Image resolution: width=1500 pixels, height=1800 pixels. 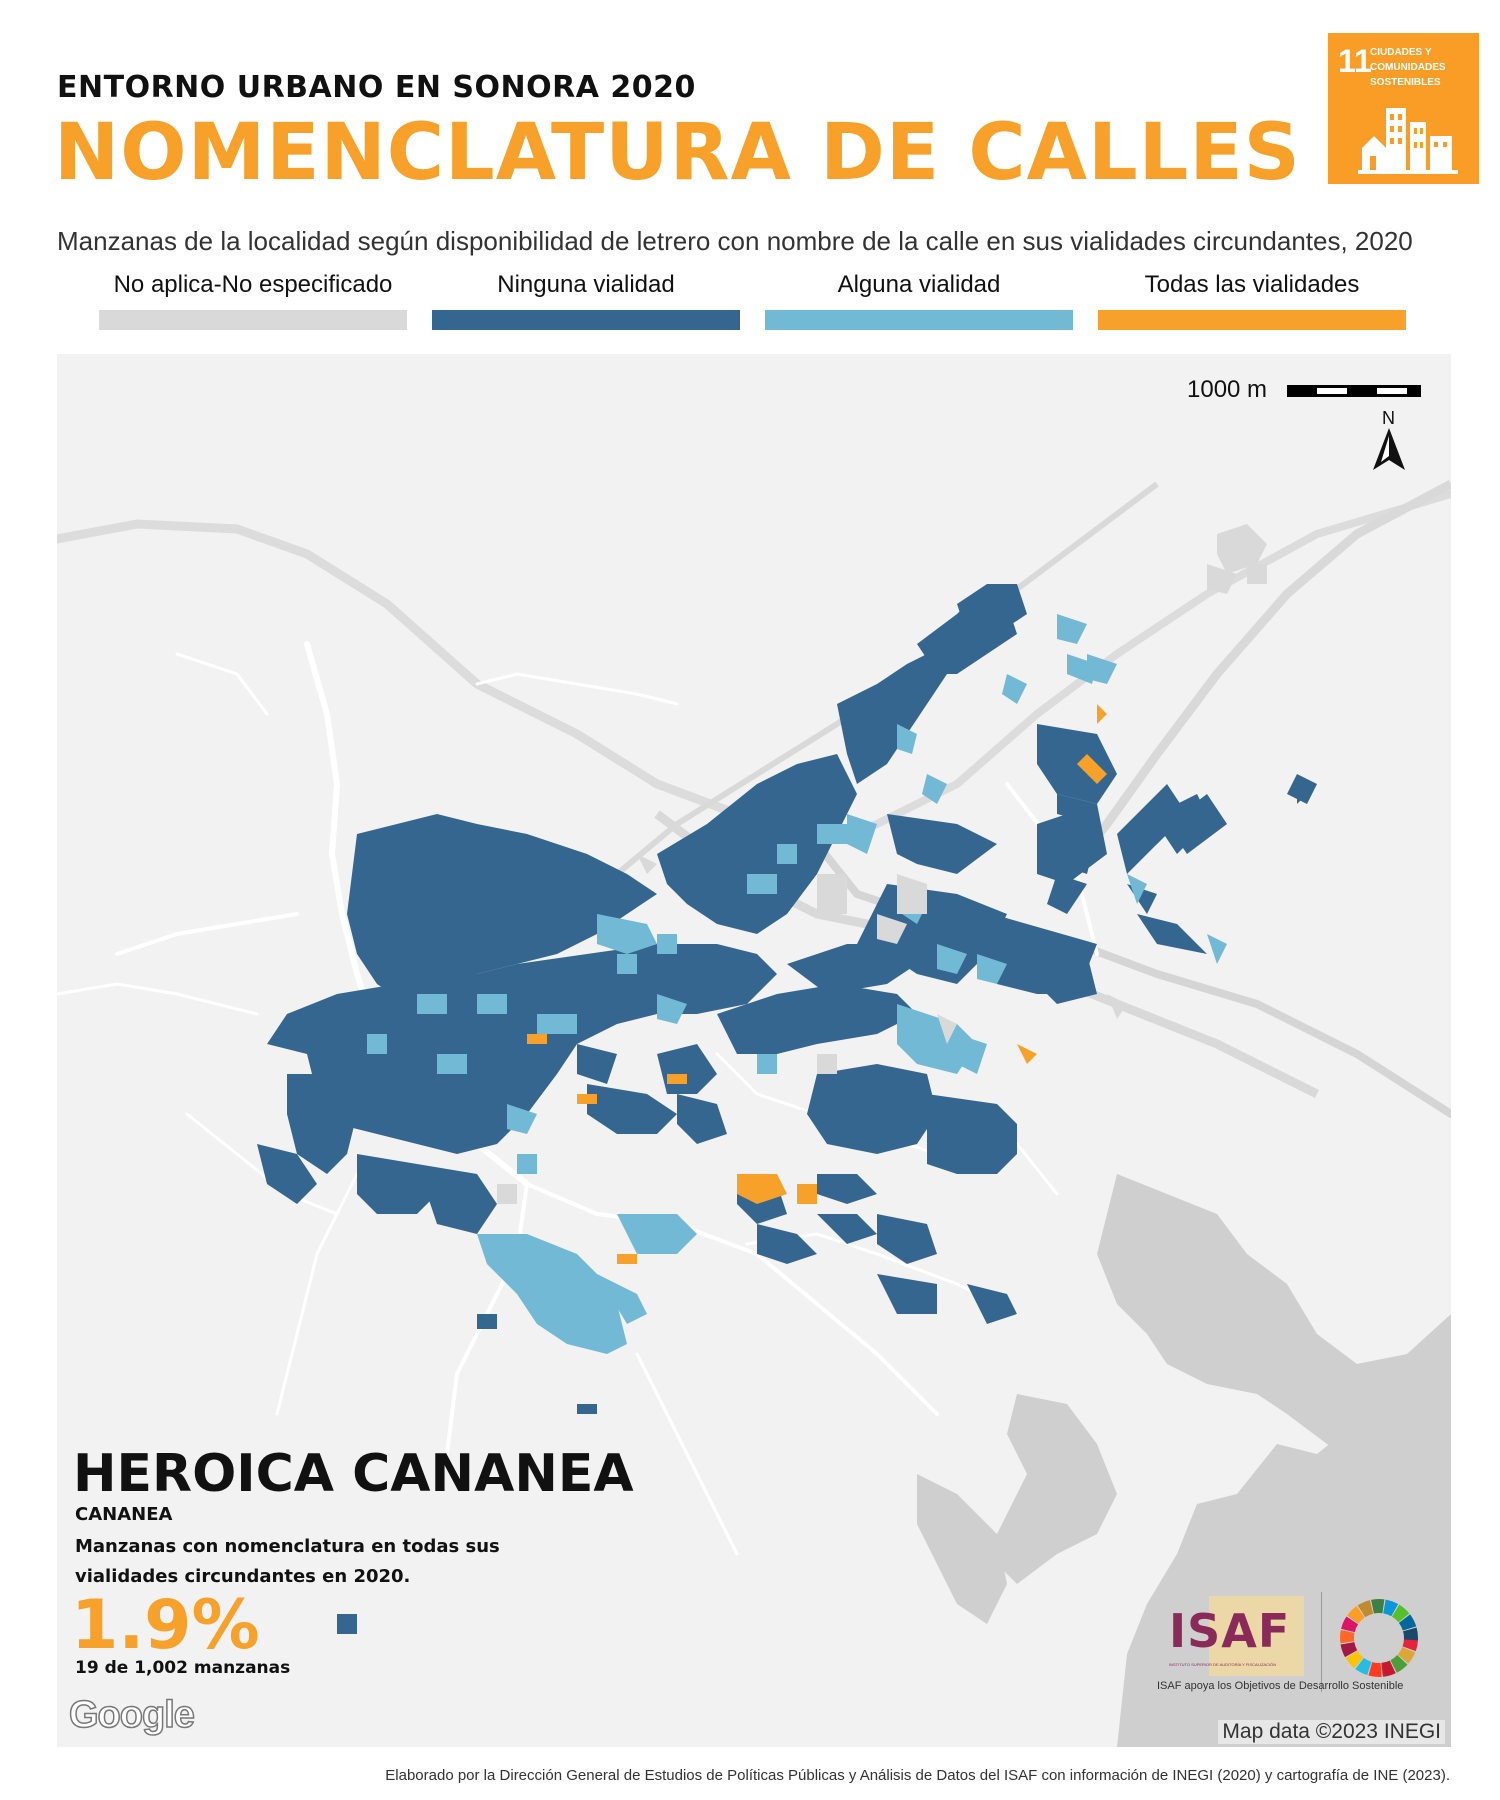 I want to click on legend-item-todas: Todas las vialidades, so click(x=1252, y=299).